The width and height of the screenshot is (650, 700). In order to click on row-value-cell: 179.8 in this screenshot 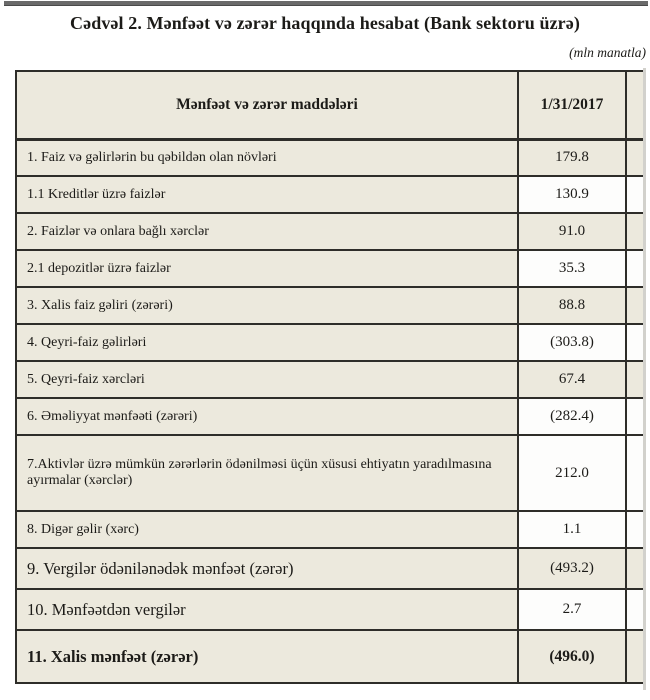, I will do `click(572, 157)`.